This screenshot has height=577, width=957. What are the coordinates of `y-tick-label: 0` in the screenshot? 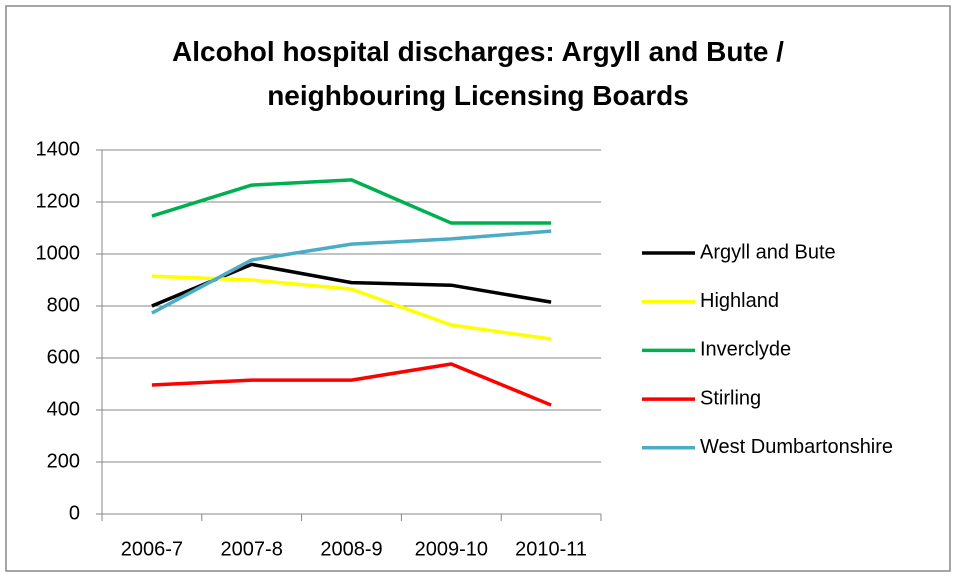 It's located at (74, 513).